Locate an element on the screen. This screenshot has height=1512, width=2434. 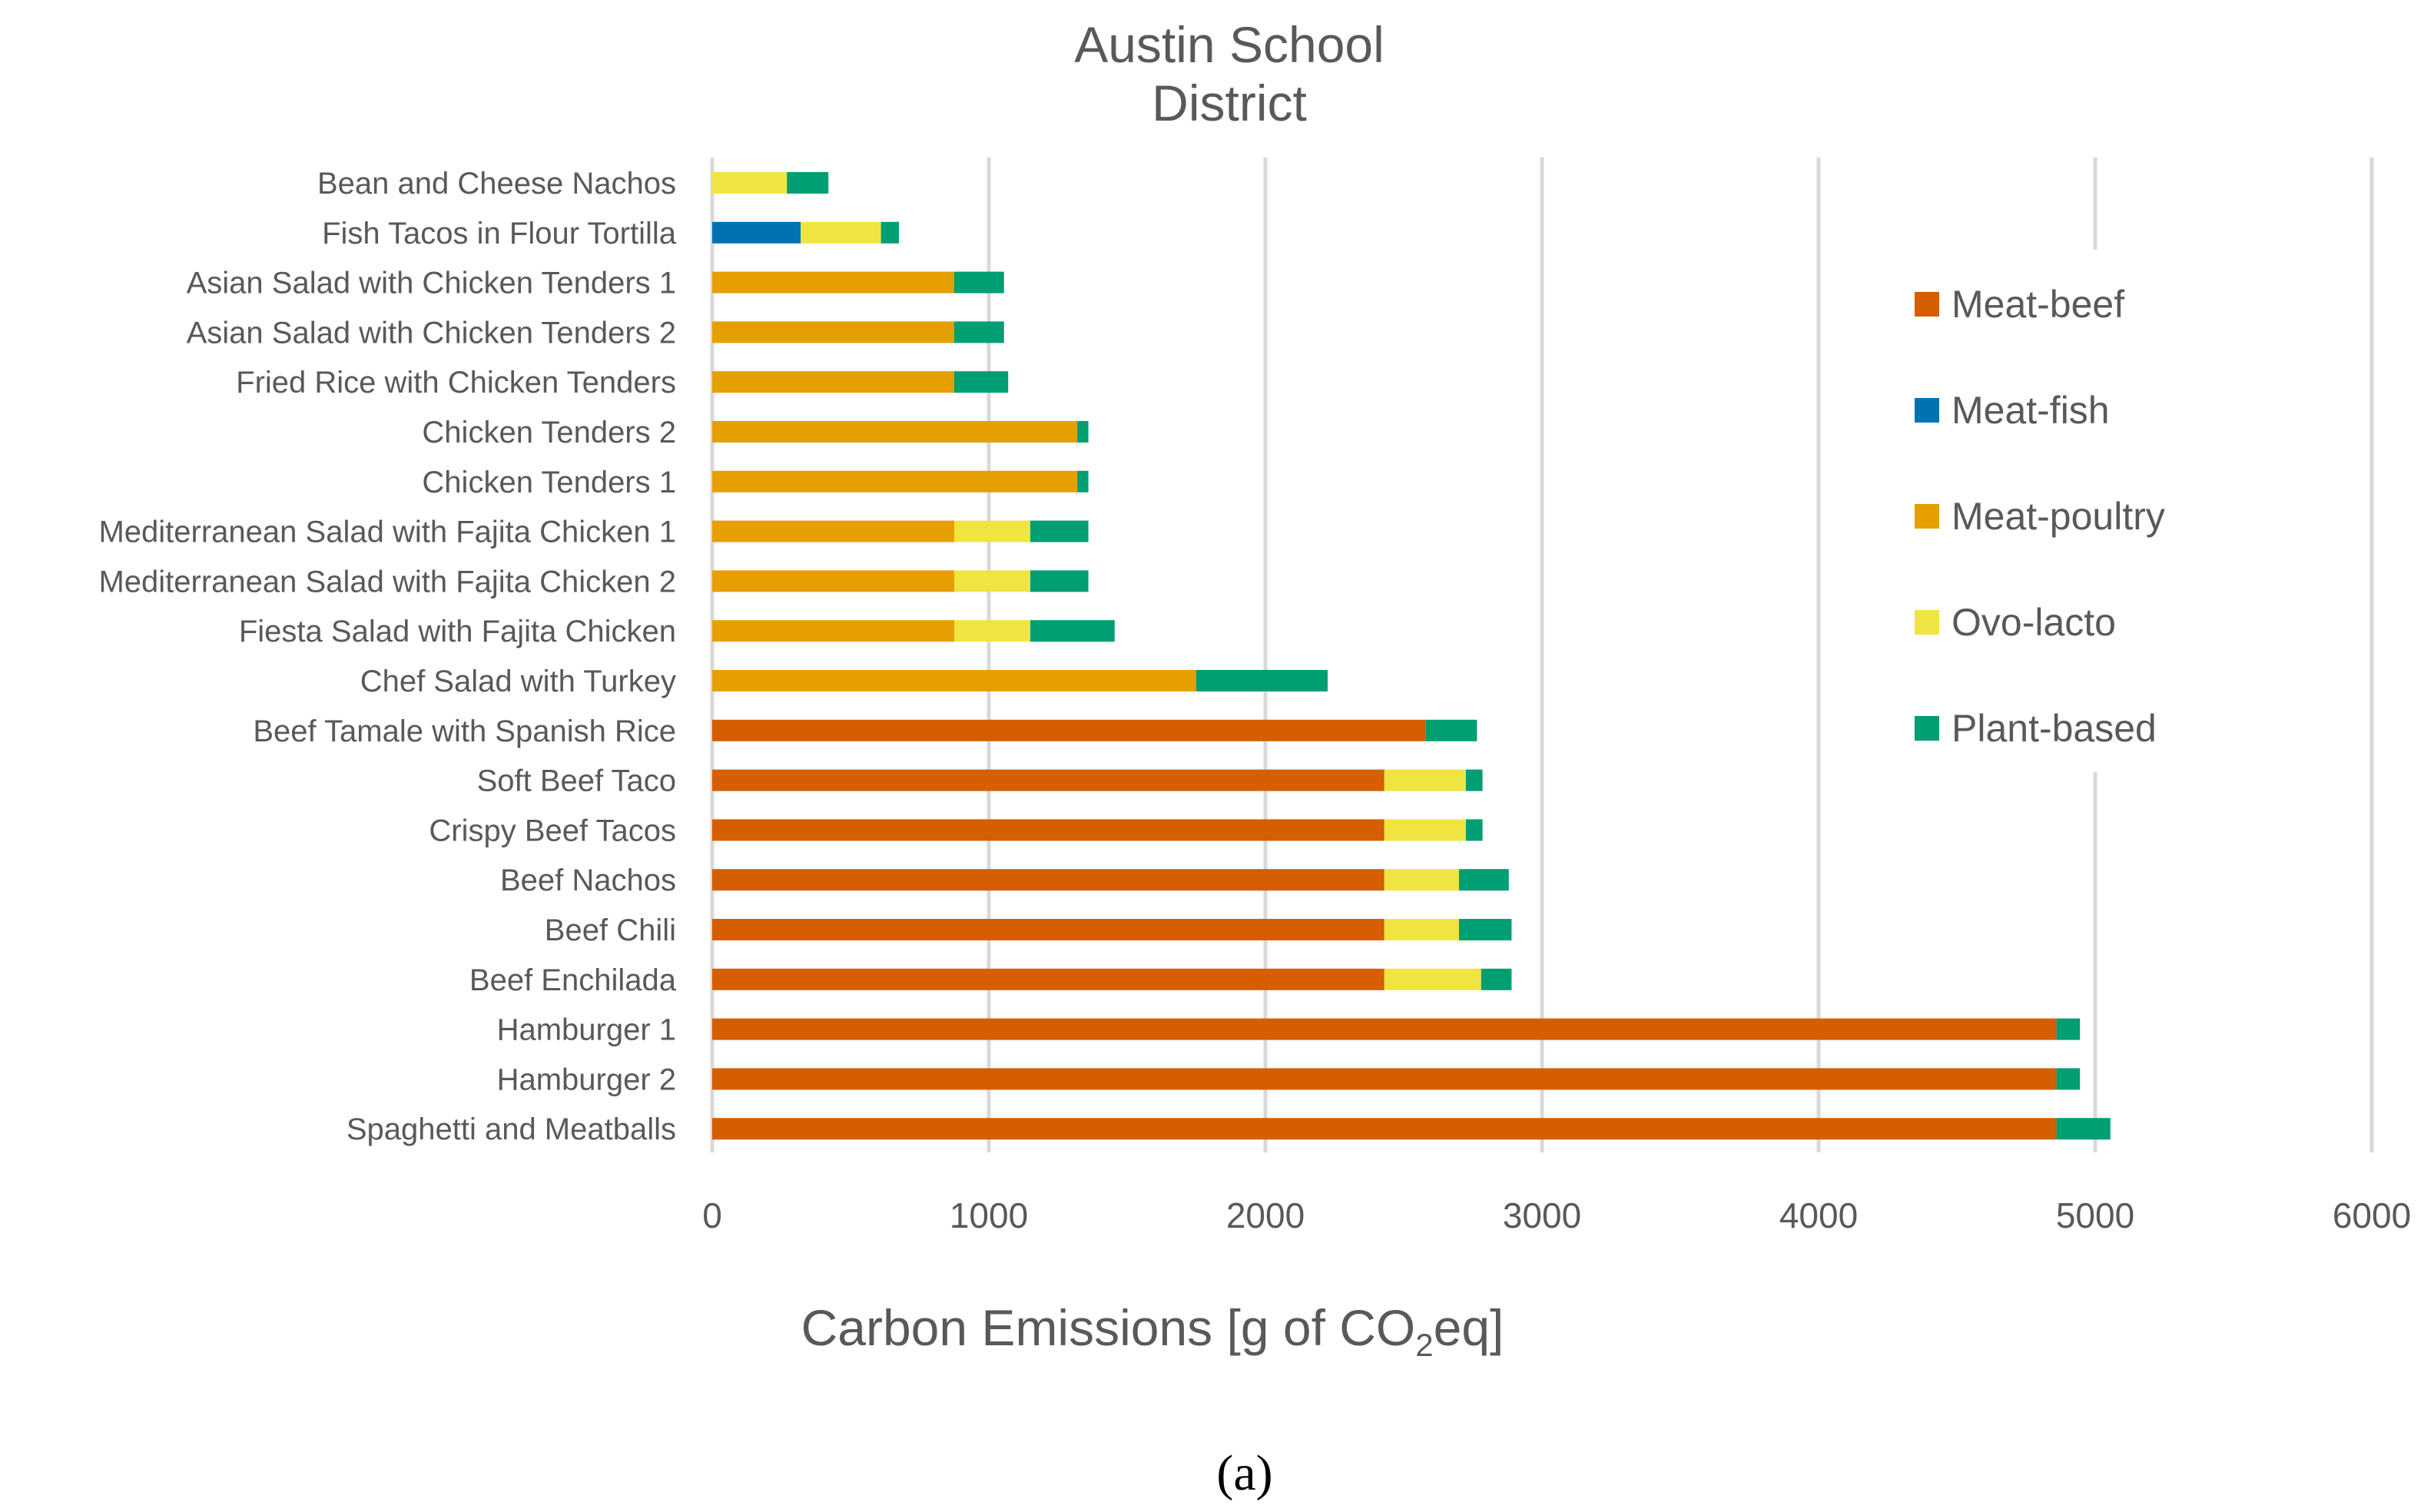
bar-16-ovo-lacto is located at coordinates (1421, 929).